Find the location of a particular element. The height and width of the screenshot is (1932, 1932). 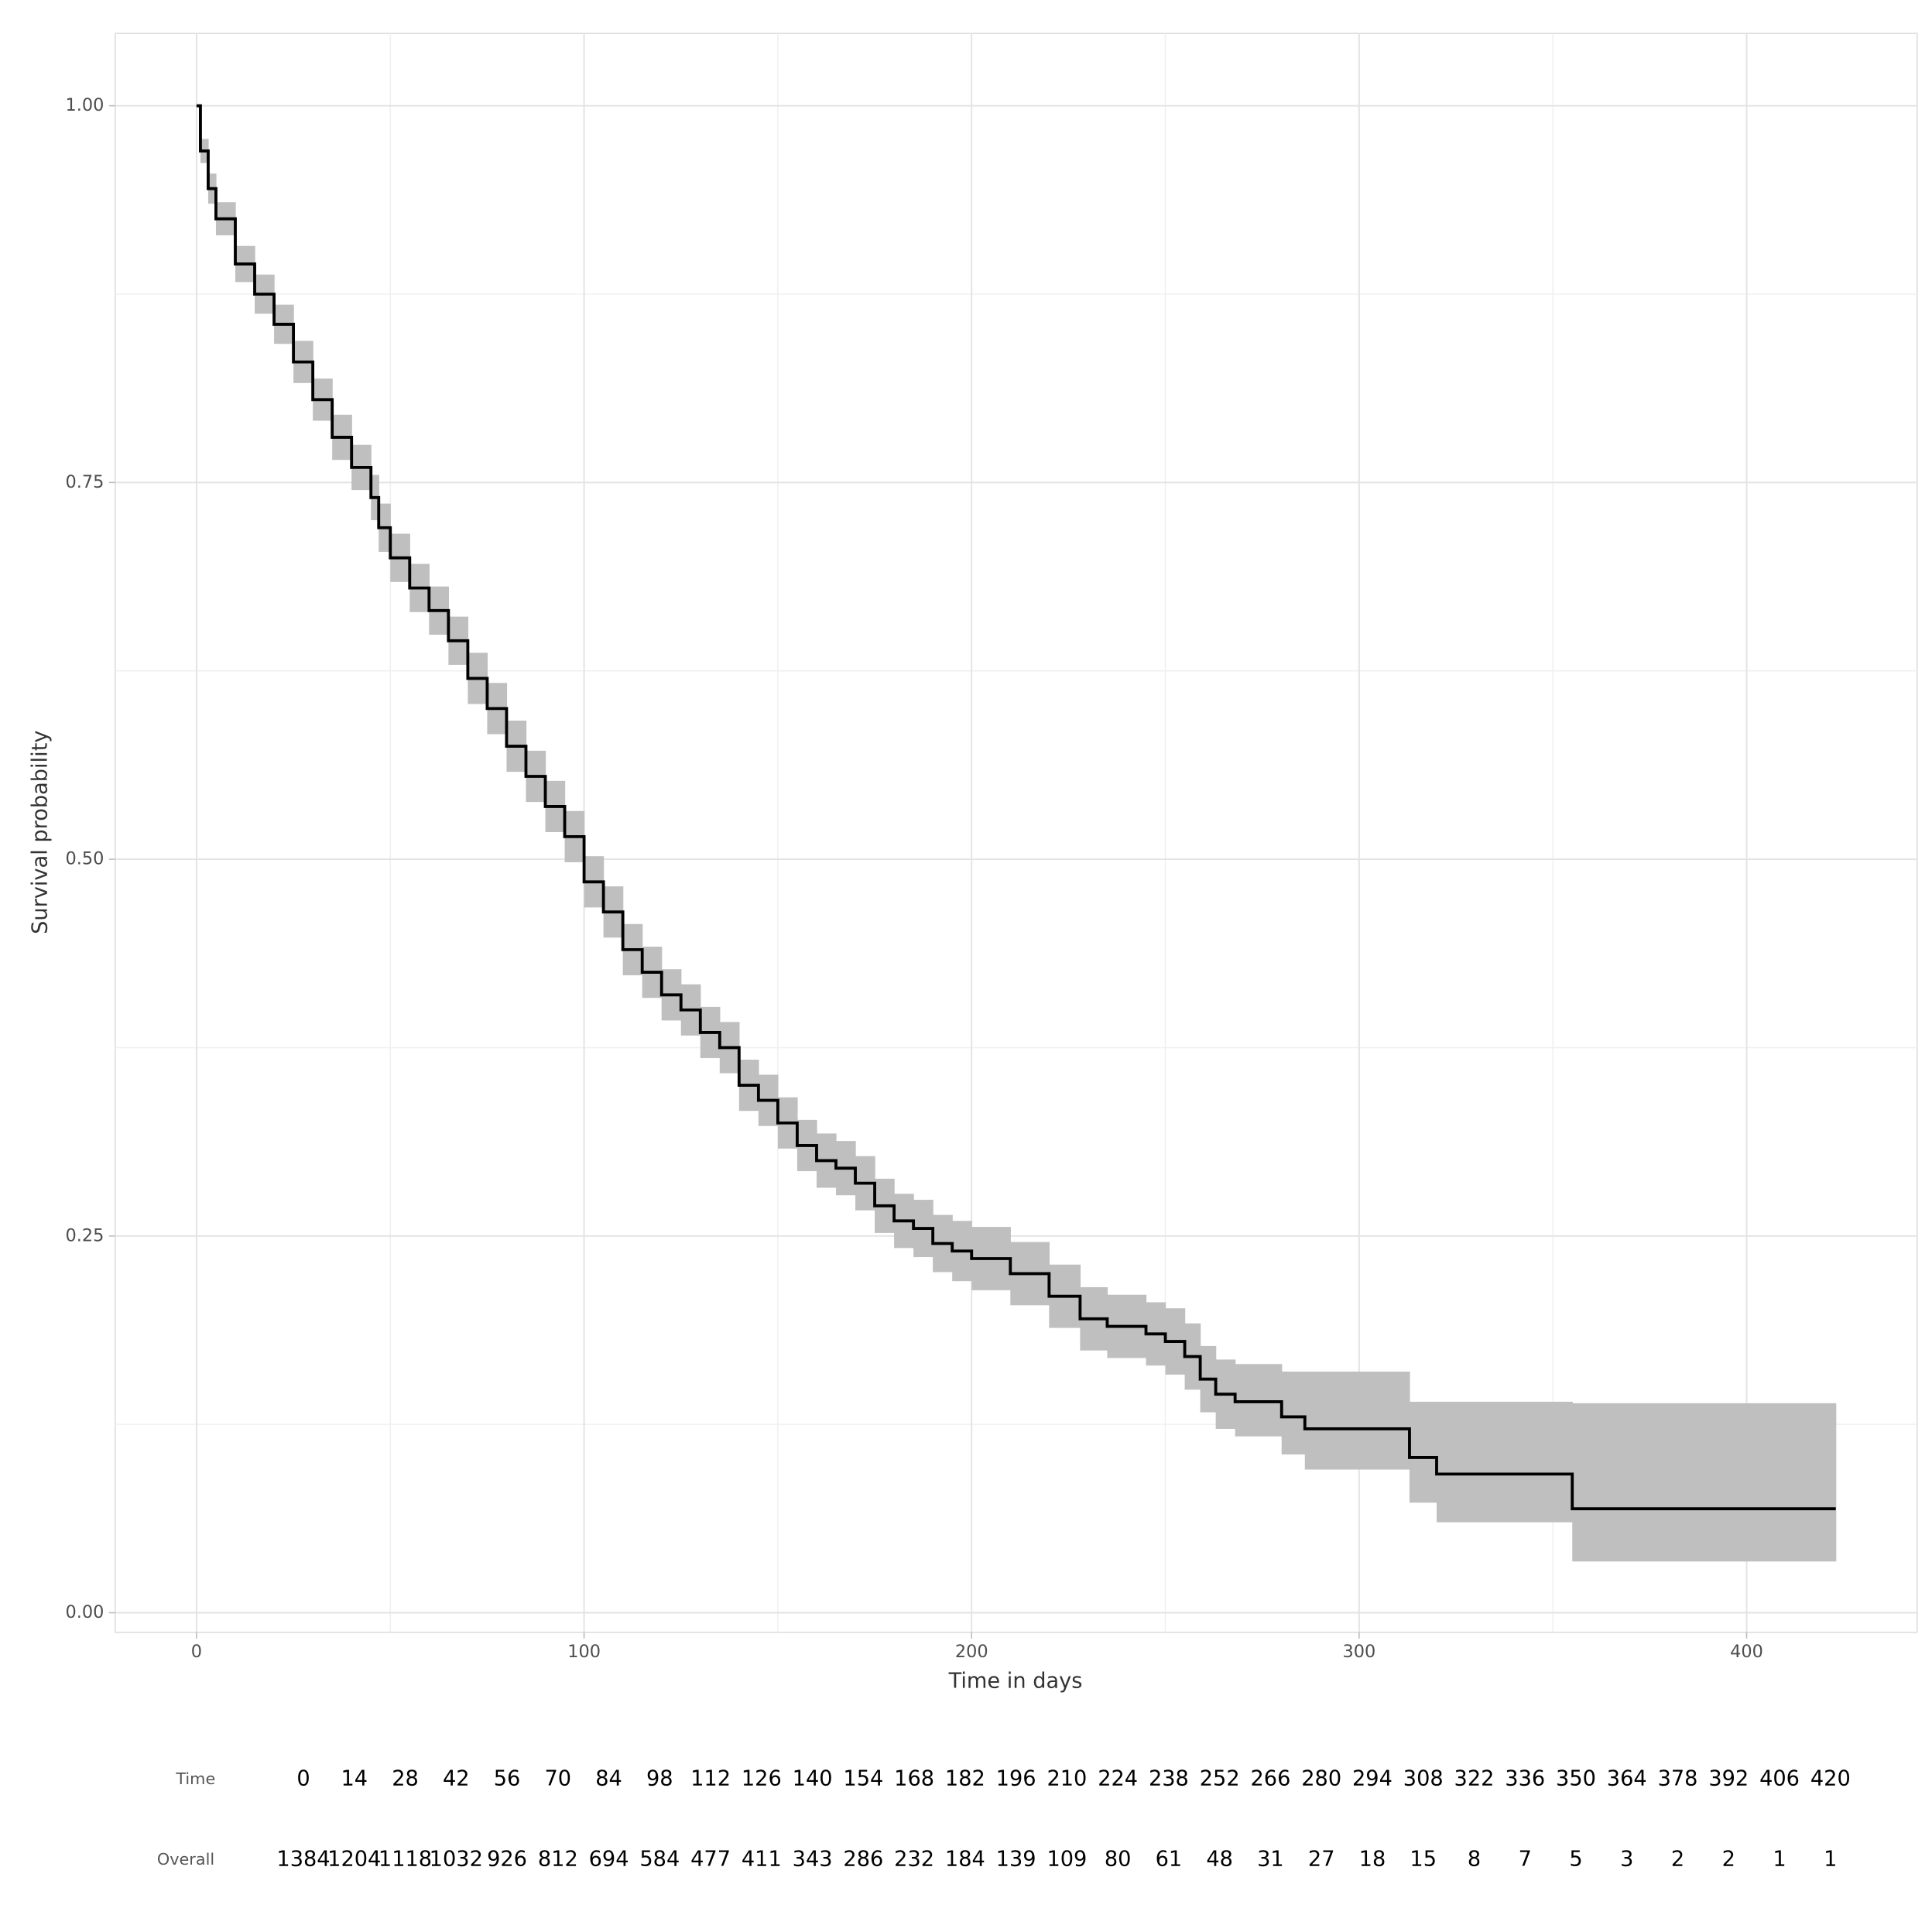

risk-table-time: 392 is located at coordinates (1728, 1779).